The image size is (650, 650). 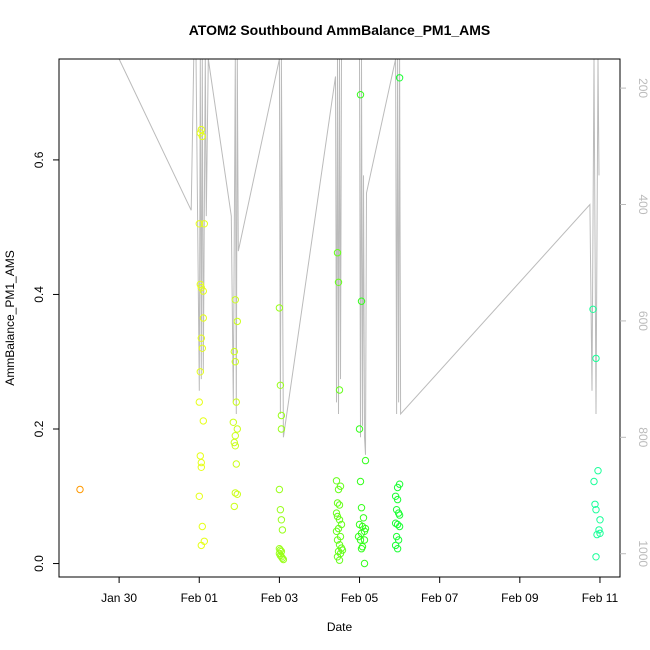 What do you see at coordinates (340, 627) in the screenshot?
I see `x-axis-title: Date` at bounding box center [340, 627].